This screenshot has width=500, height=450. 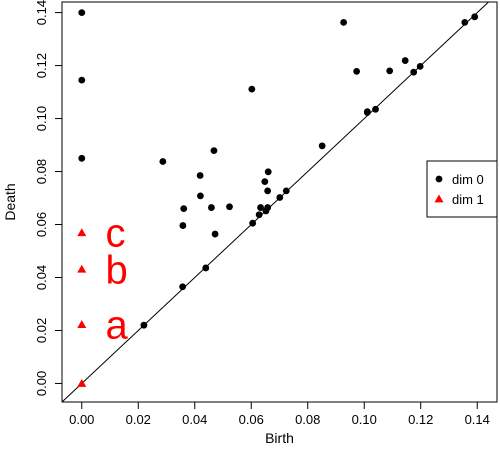 I want to click on y-tick-label: 0.14, so click(x=41, y=12).